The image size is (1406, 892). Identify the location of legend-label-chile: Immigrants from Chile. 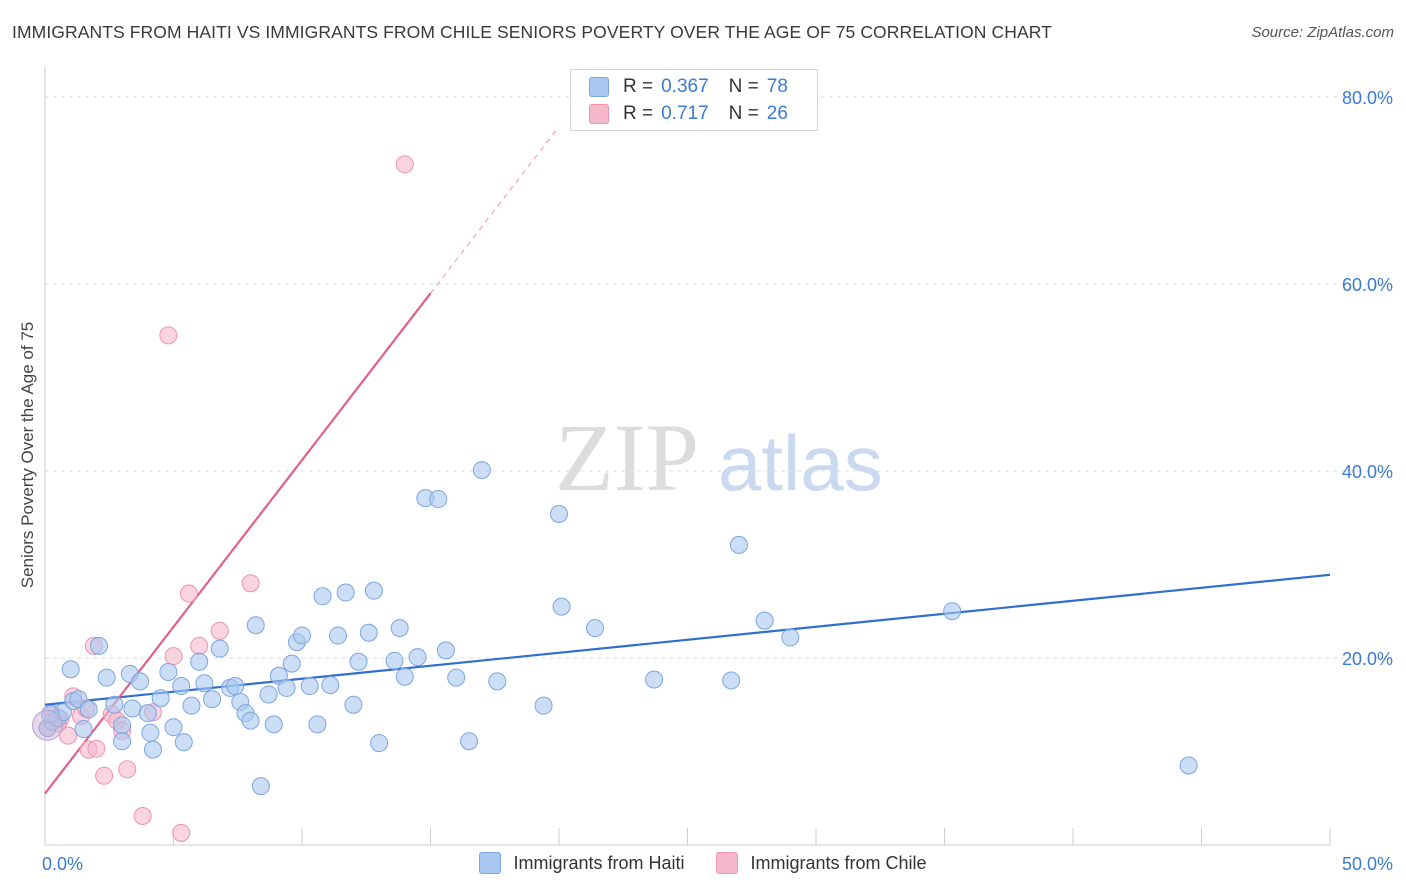
(838, 862).